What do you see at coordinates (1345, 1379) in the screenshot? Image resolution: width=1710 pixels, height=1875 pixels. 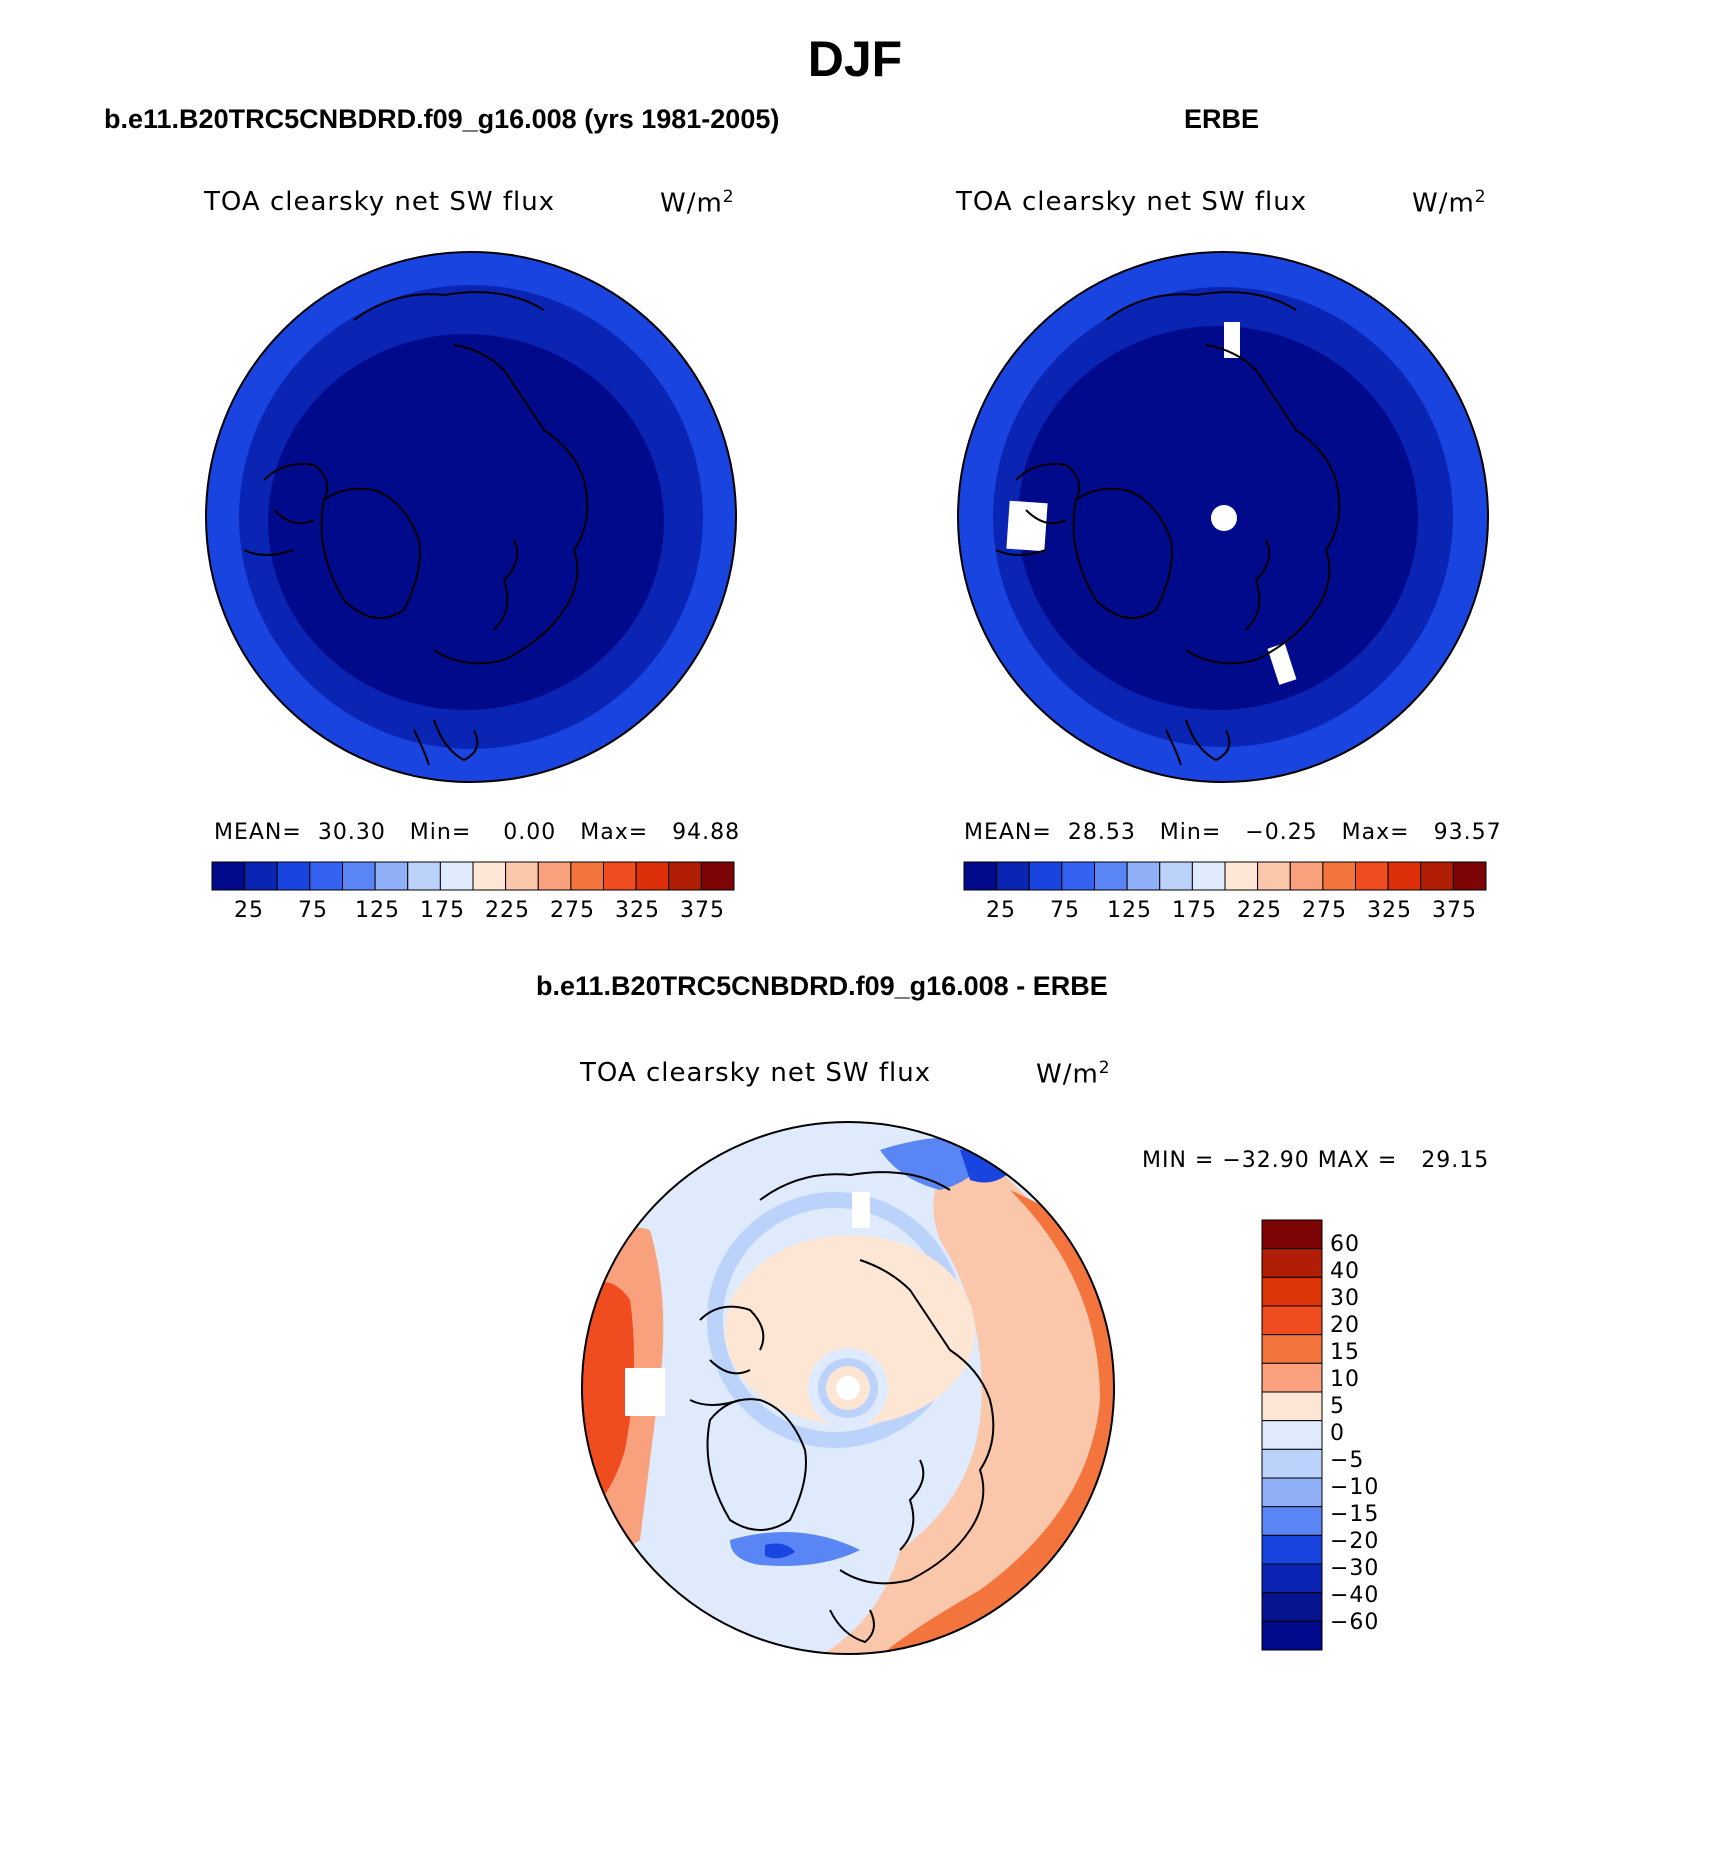 I see `panel-3-cb-tick: 10` at bounding box center [1345, 1379].